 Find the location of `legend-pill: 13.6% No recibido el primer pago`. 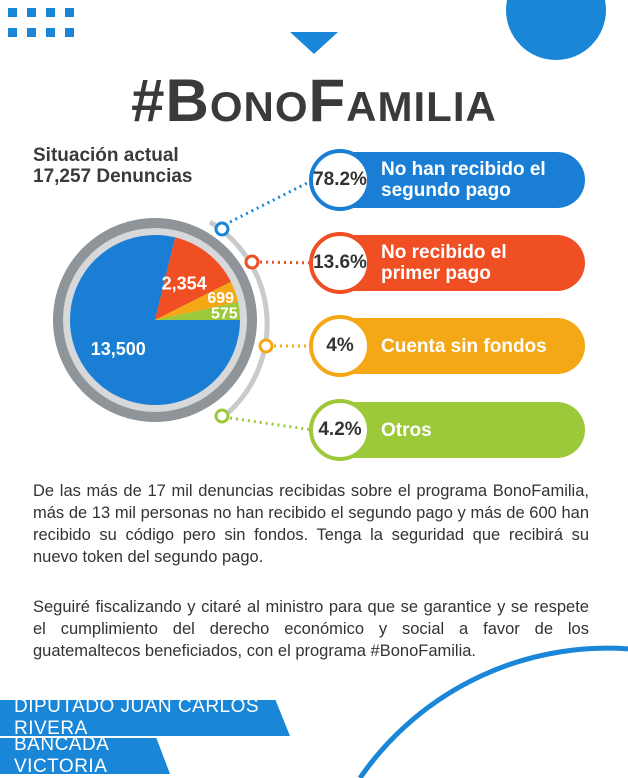

legend-pill: 13.6% No recibido el primer pago is located at coordinates (447, 263).